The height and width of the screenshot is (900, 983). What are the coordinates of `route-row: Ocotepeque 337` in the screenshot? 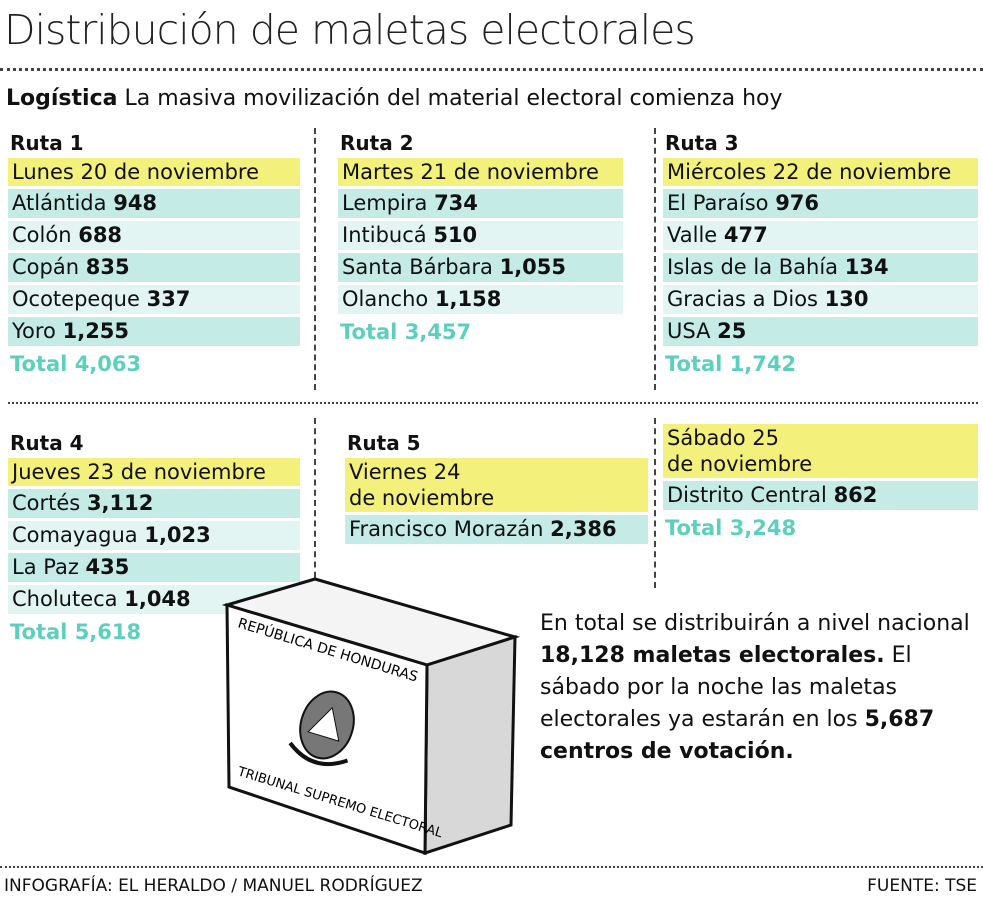 It's located at (154, 299).